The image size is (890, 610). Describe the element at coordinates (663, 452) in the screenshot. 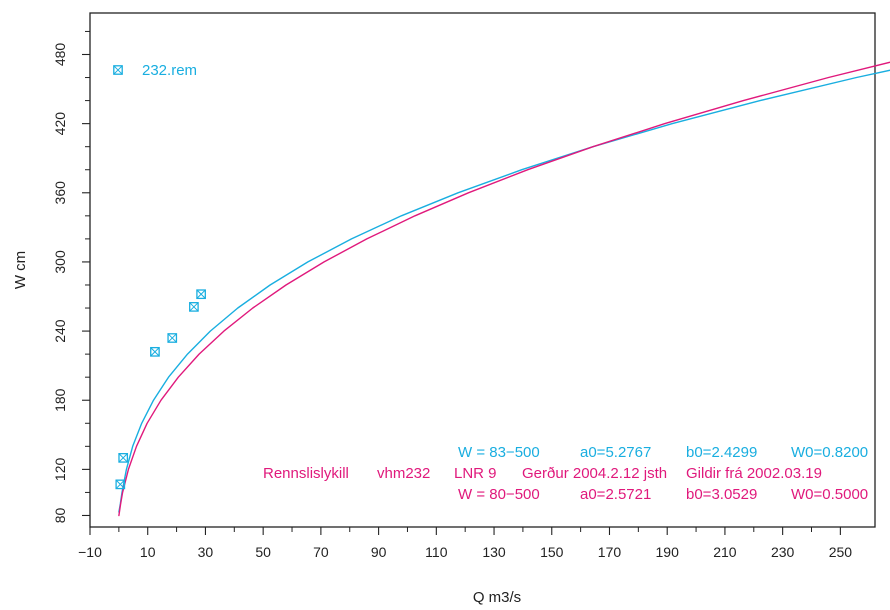

I see `cyan-curve-annotation: W = 83−500 a0=5.2767 b0=2.4299 W0=0.8200` at that location.